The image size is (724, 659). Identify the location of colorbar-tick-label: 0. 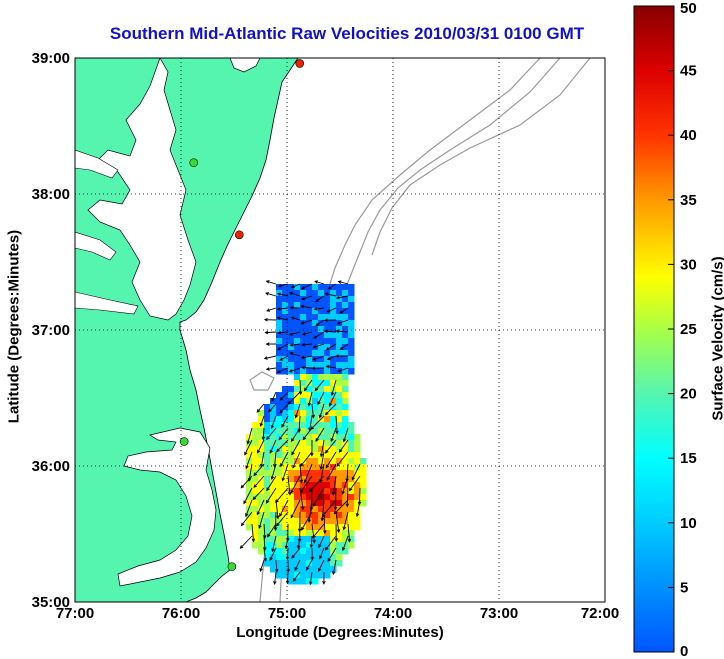
(684, 651).